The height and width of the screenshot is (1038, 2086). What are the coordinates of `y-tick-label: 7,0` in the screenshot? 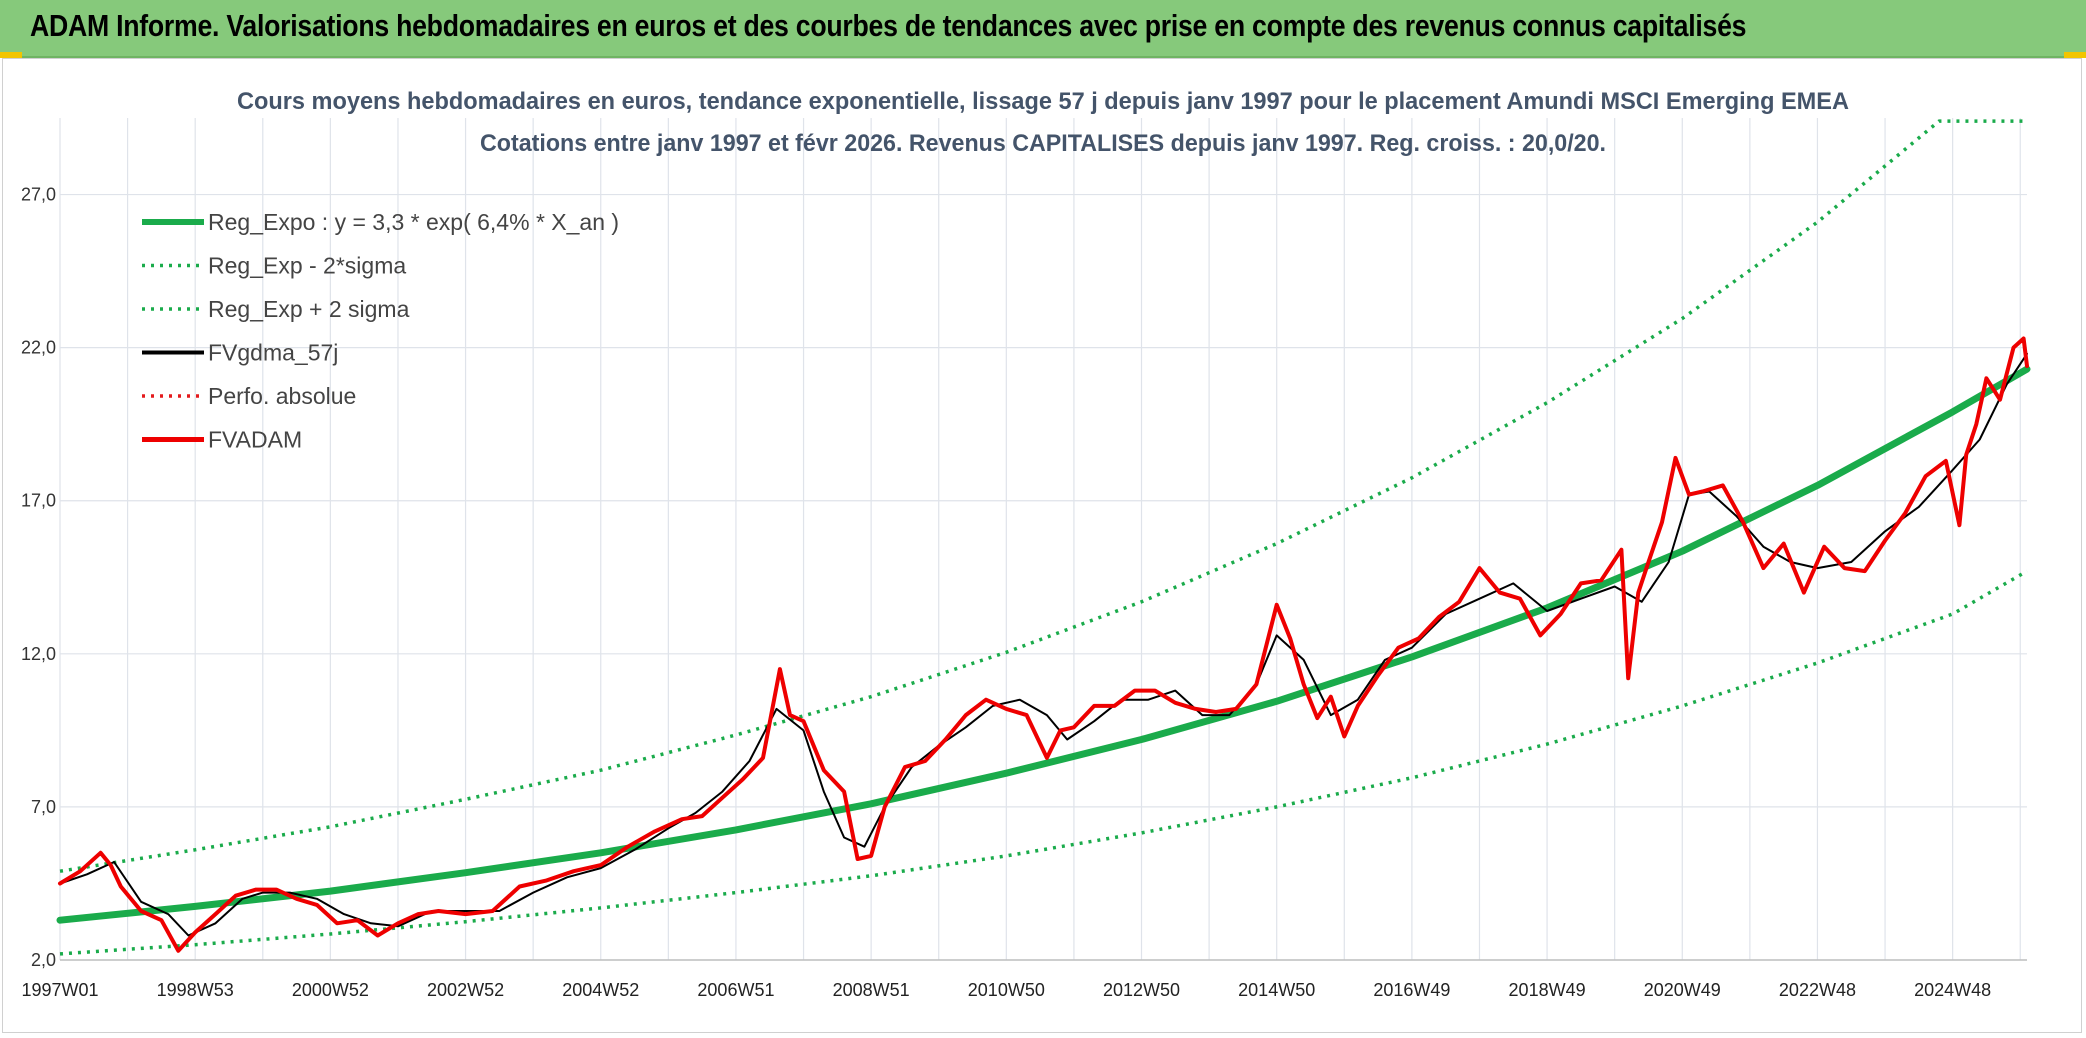 It's located at (43, 807).